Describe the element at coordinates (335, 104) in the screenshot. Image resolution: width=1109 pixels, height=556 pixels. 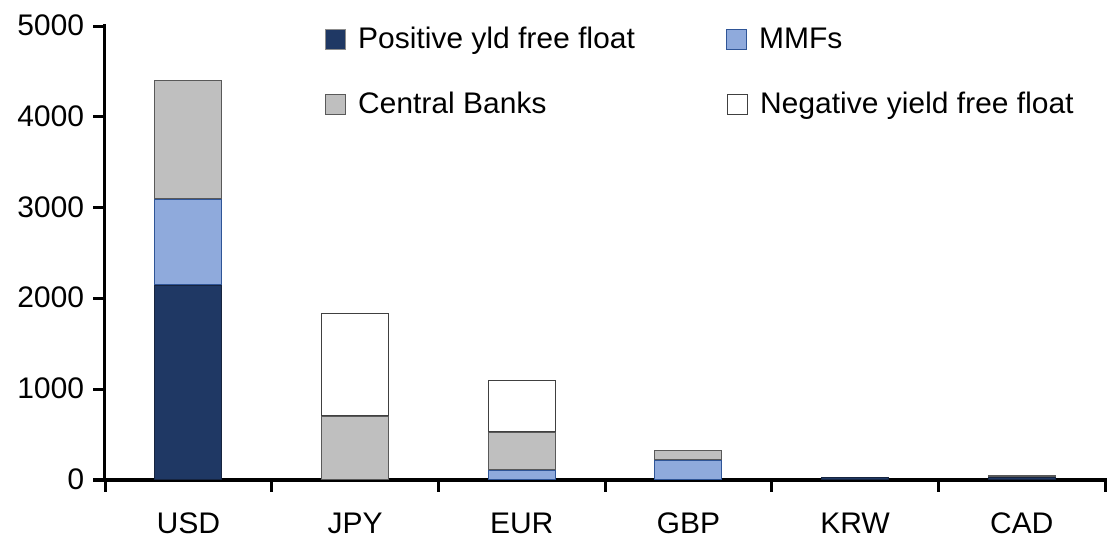
I see `legend-swatch-central-banks` at that location.